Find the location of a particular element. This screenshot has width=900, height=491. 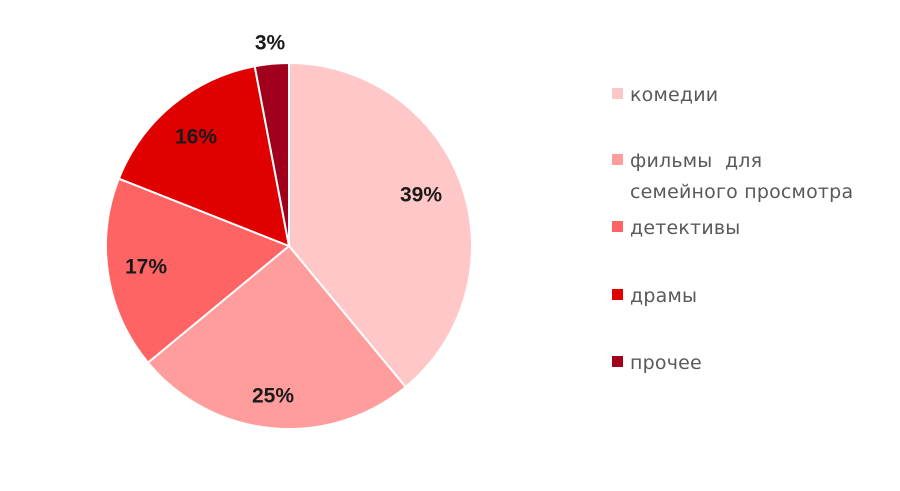

legend-item-other: прочее is located at coordinates (657, 363).